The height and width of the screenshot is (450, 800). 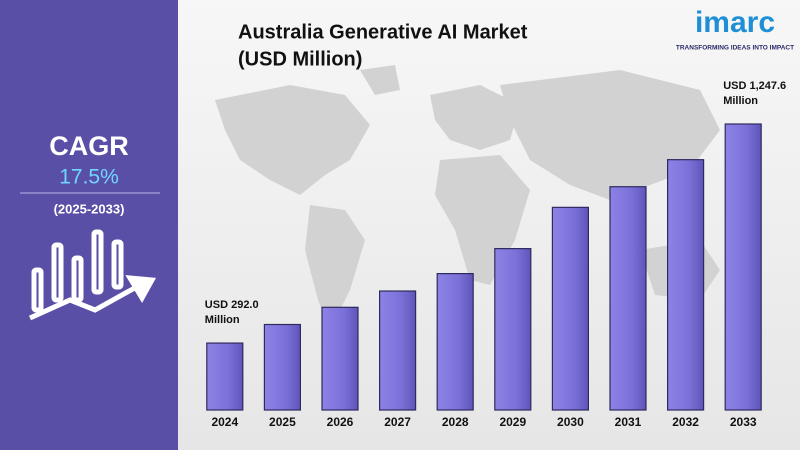 I want to click on x-tick-label: 2030, so click(x=570, y=422).